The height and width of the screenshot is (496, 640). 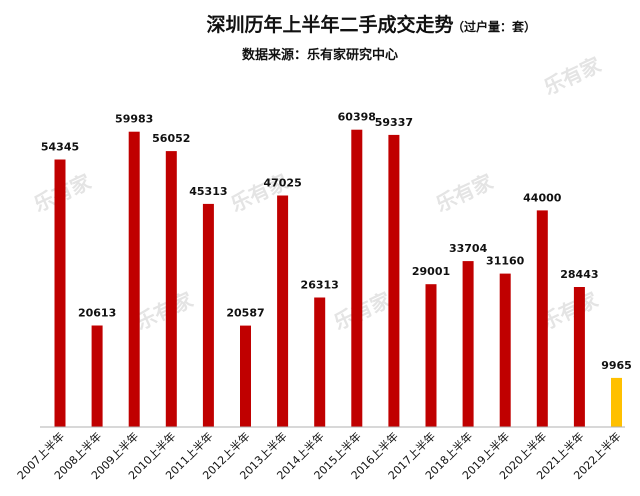 I want to click on data-label: 45313, so click(x=208, y=191).